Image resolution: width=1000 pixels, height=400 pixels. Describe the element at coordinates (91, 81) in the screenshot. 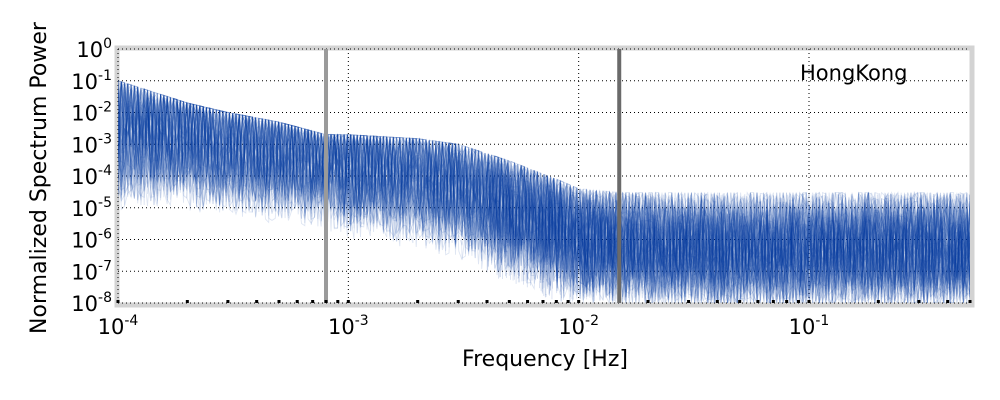

I see `y-tick-label: 10⁻¹` at that location.